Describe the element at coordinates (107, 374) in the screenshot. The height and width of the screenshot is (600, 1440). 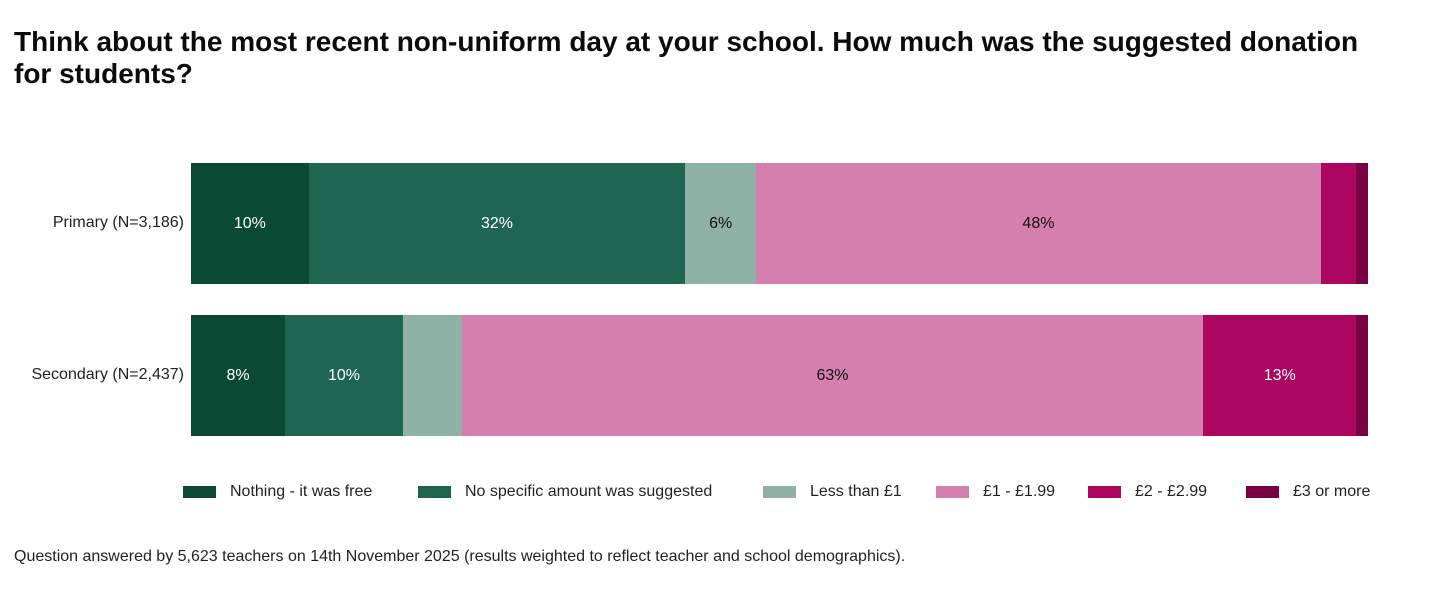
I see `category-label: Secondary (N=2,437)` at that location.